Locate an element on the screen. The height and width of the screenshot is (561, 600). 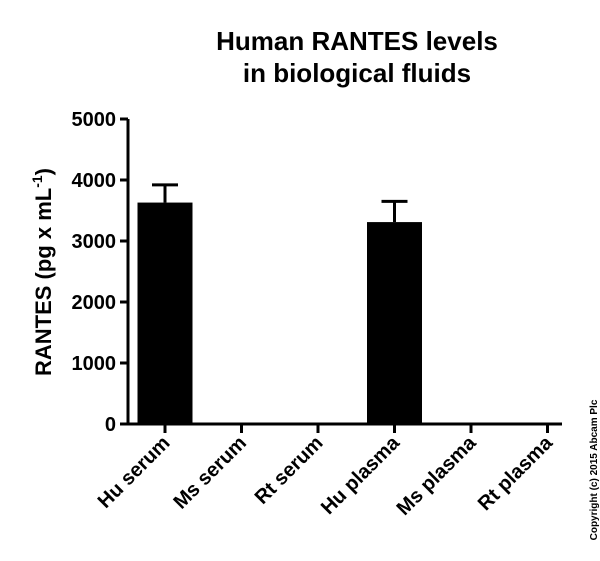
y-axis-label-sup: -1 is located at coordinates (37, 181).